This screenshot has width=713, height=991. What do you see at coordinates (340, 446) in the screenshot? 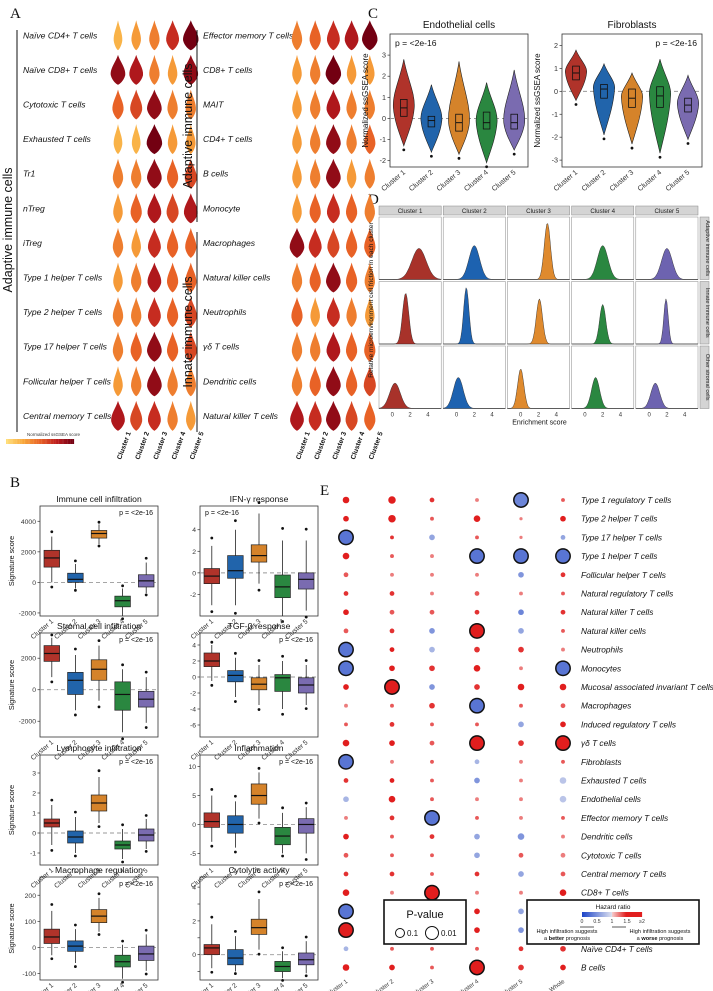
I see `heatmap-cluster-label: Cluster 3` at bounding box center [340, 446].